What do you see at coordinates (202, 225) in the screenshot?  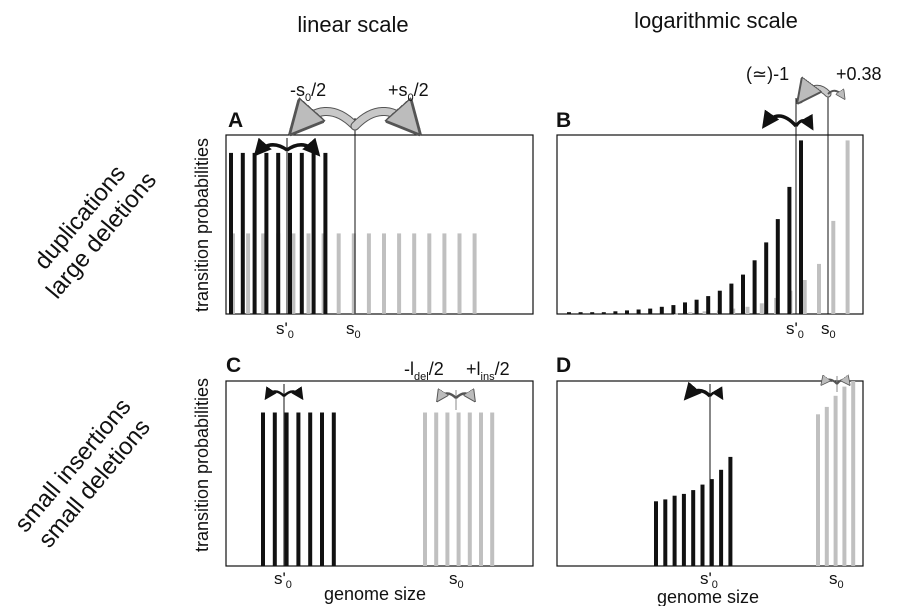 I see `y-axis-label-top: transition probabilities` at bounding box center [202, 225].